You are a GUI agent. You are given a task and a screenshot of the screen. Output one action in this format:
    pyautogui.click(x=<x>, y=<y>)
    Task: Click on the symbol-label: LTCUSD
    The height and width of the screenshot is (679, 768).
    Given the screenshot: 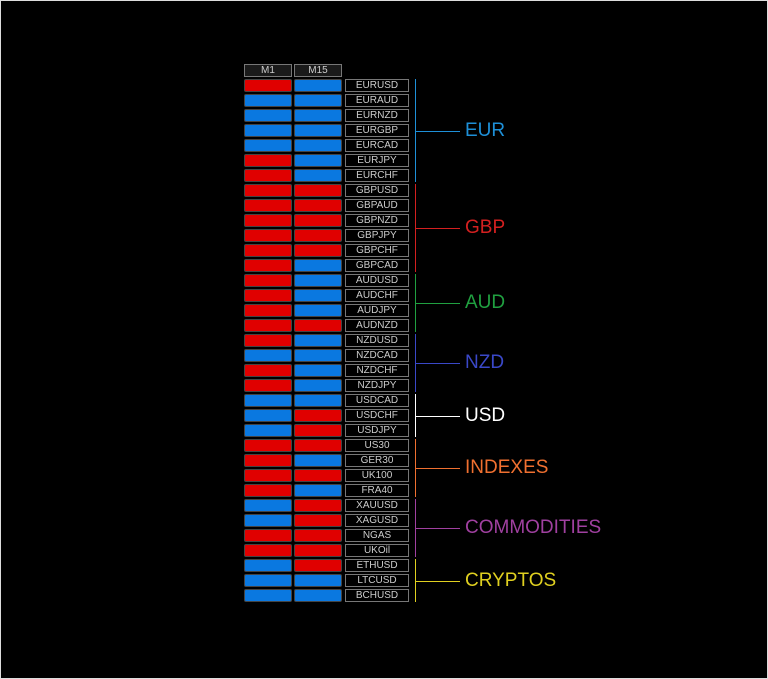 What is the action you would take?
    pyautogui.click(x=377, y=580)
    